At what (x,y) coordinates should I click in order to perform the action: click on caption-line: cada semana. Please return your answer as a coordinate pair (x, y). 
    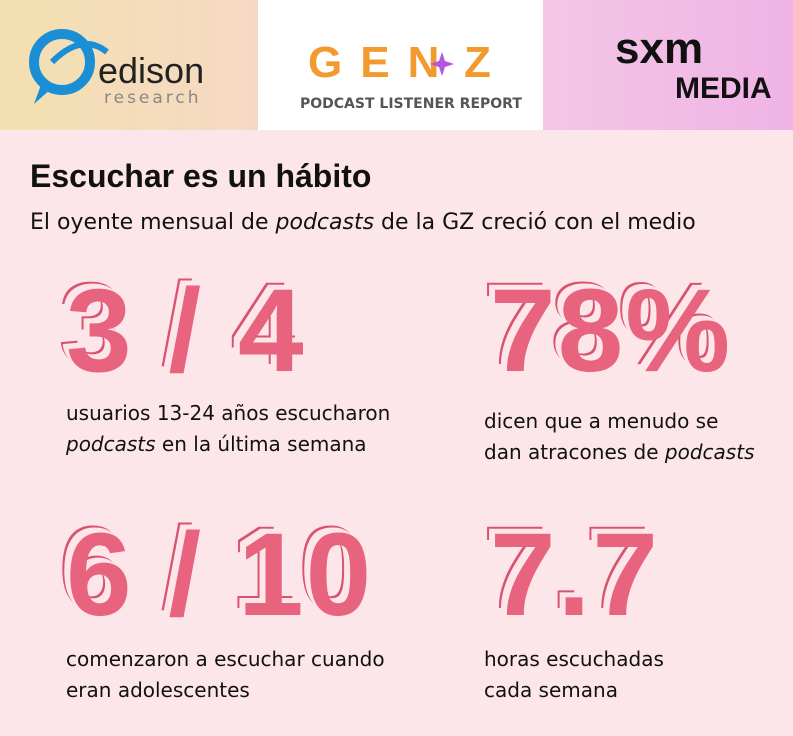
    Looking at the image, I should click on (574, 690).